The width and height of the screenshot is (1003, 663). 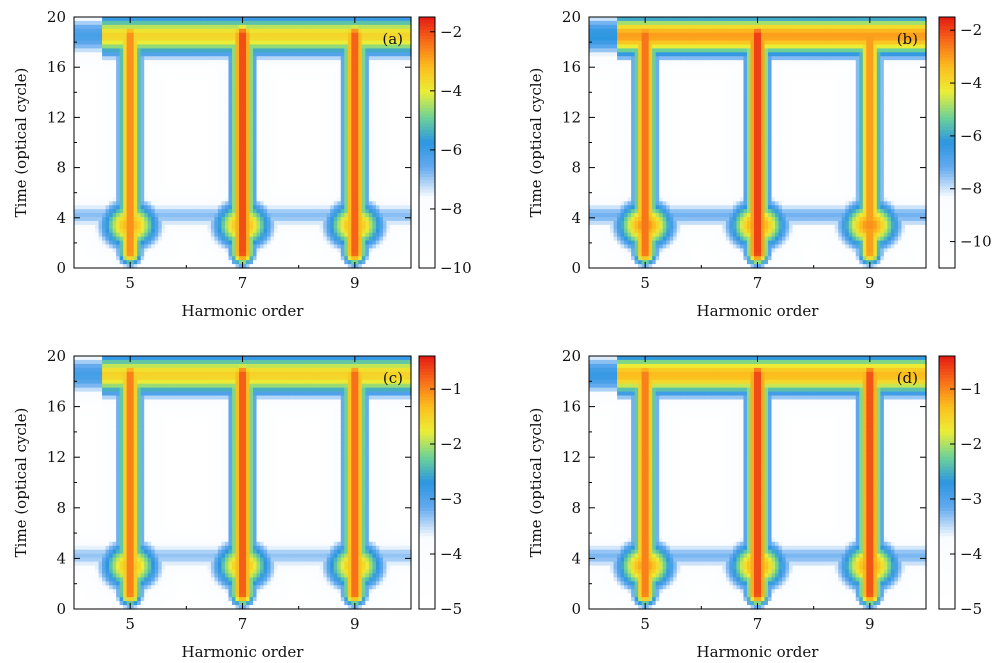 What do you see at coordinates (392, 39) in the screenshot?
I see `panel-label: (a)` at bounding box center [392, 39].